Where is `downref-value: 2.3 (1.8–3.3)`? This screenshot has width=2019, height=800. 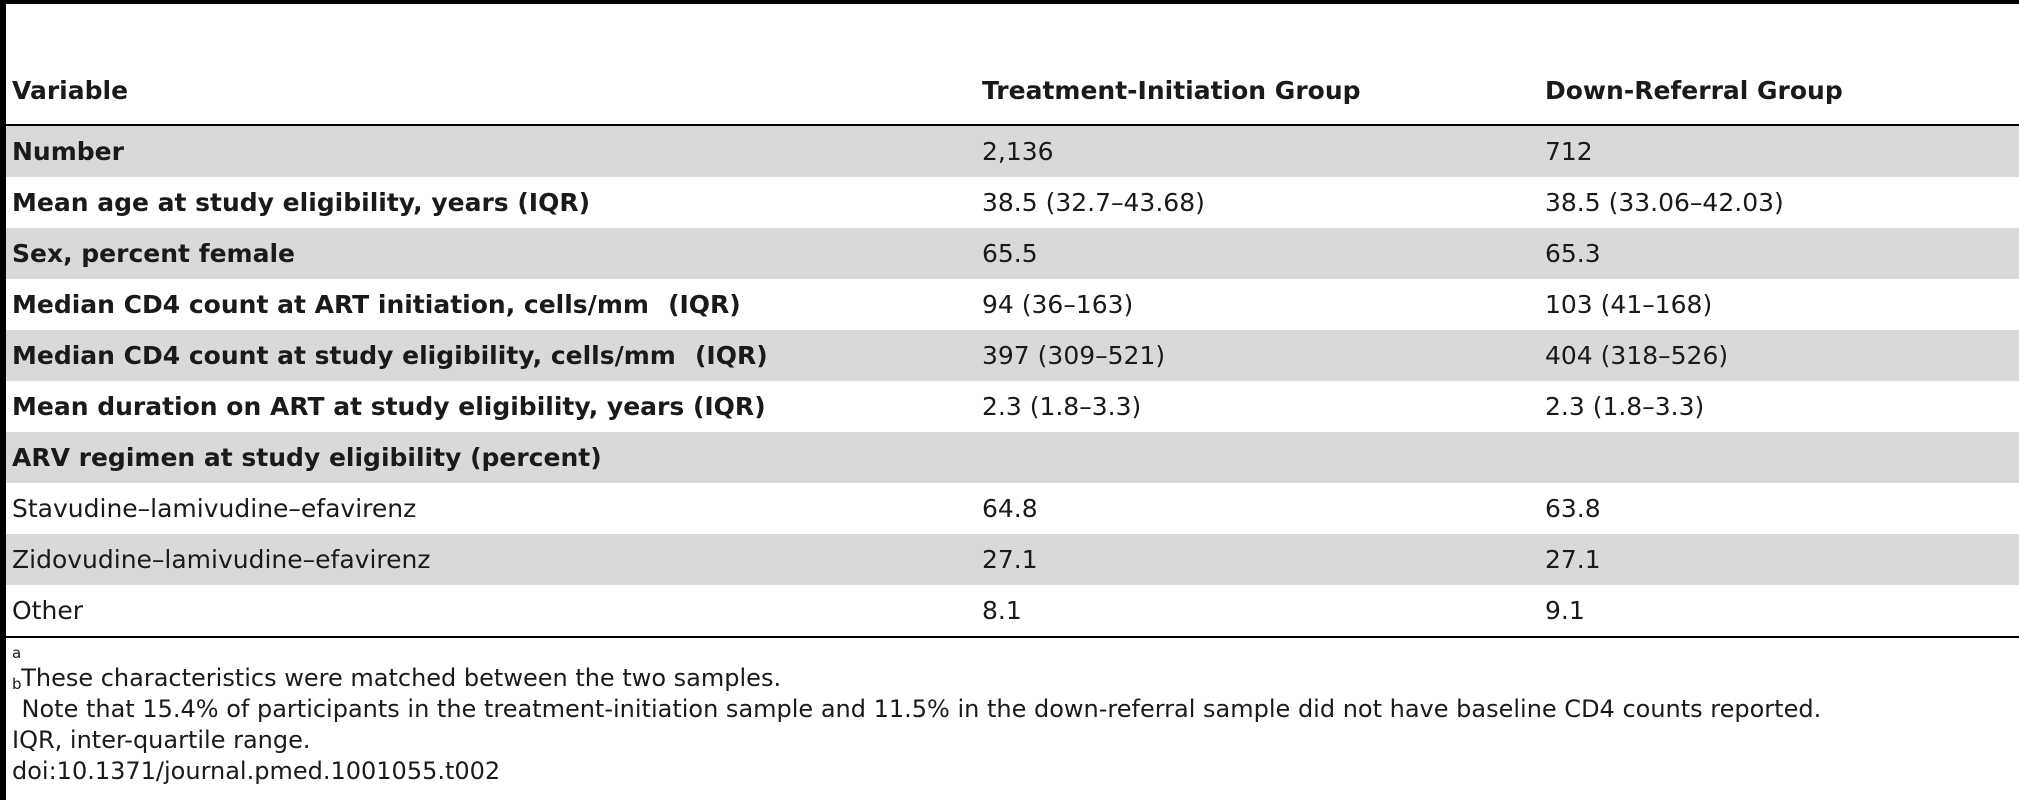 downref-value: 2.3 (1.8–3.3) is located at coordinates (1625, 406).